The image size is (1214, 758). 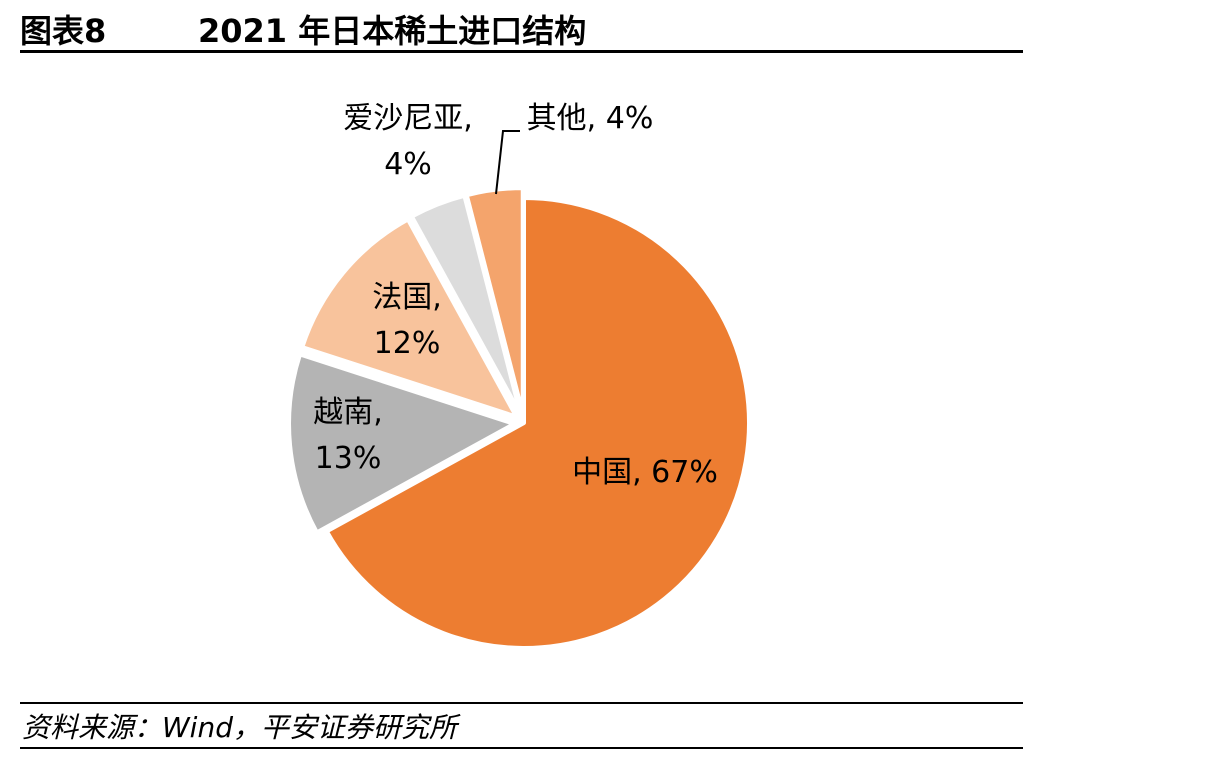 What do you see at coordinates (590, 118) in the screenshot?
I see `slice-label-5: 其他, 4%` at bounding box center [590, 118].